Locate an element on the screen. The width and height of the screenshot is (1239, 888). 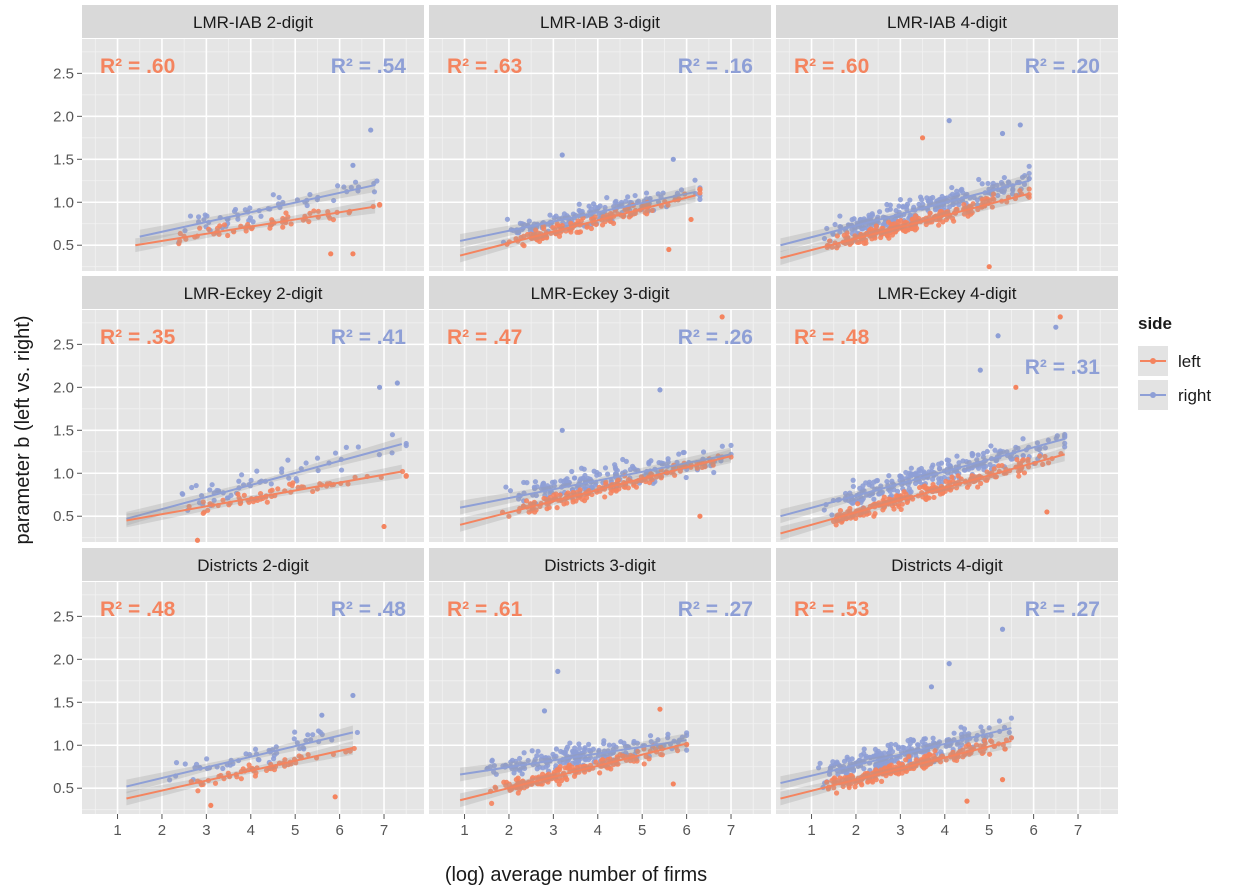
panel-5: LMR-Eckey 3-digit R² = .47 R² = .26 is located at coordinates (600, 409).